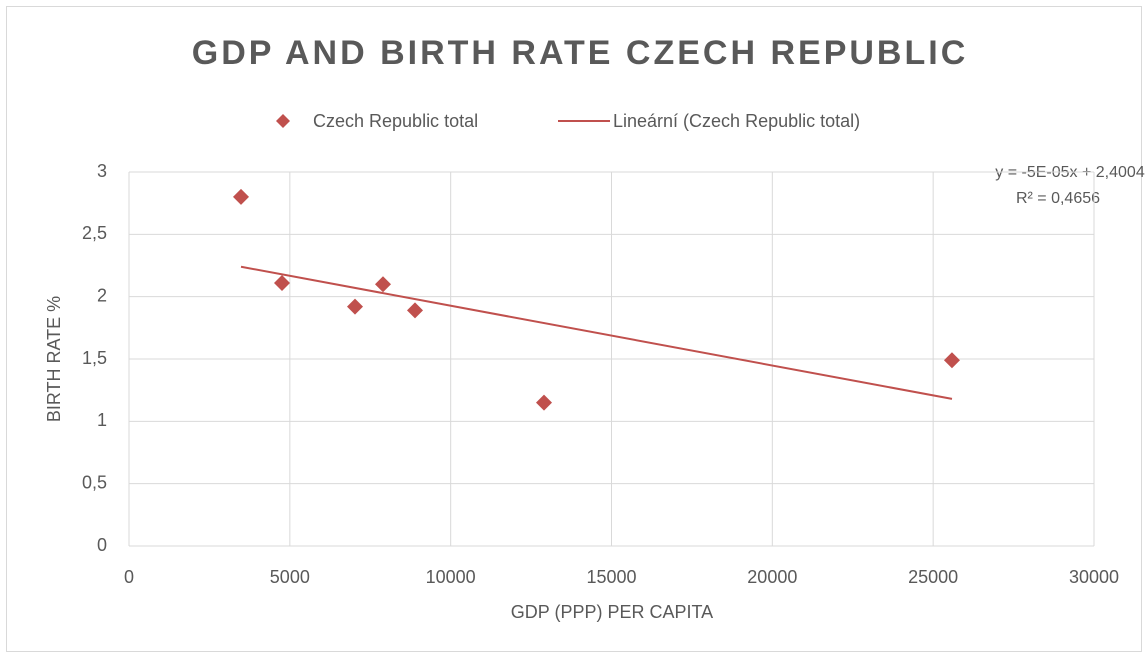  What do you see at coordinates (933, 577) in the screenshot?
I see `x-tick-label: 25000` at bounding box center [933, 577].